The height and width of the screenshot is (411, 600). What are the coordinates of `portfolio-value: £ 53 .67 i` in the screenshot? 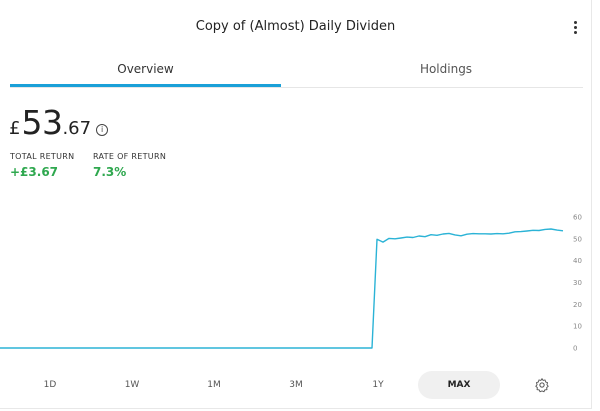 It's located at (59, 122).